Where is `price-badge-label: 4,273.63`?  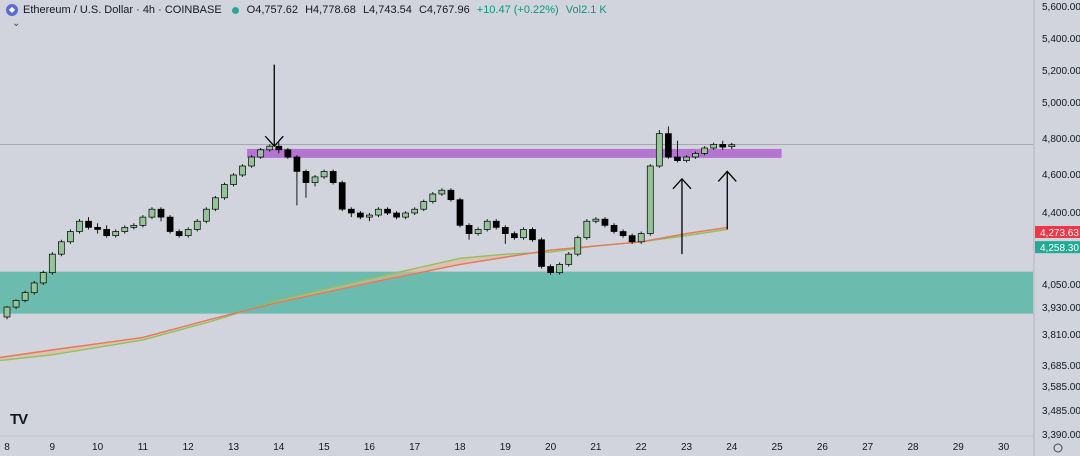
price-badge-label: 4,273.63 is located at coordinates (1059, 233).